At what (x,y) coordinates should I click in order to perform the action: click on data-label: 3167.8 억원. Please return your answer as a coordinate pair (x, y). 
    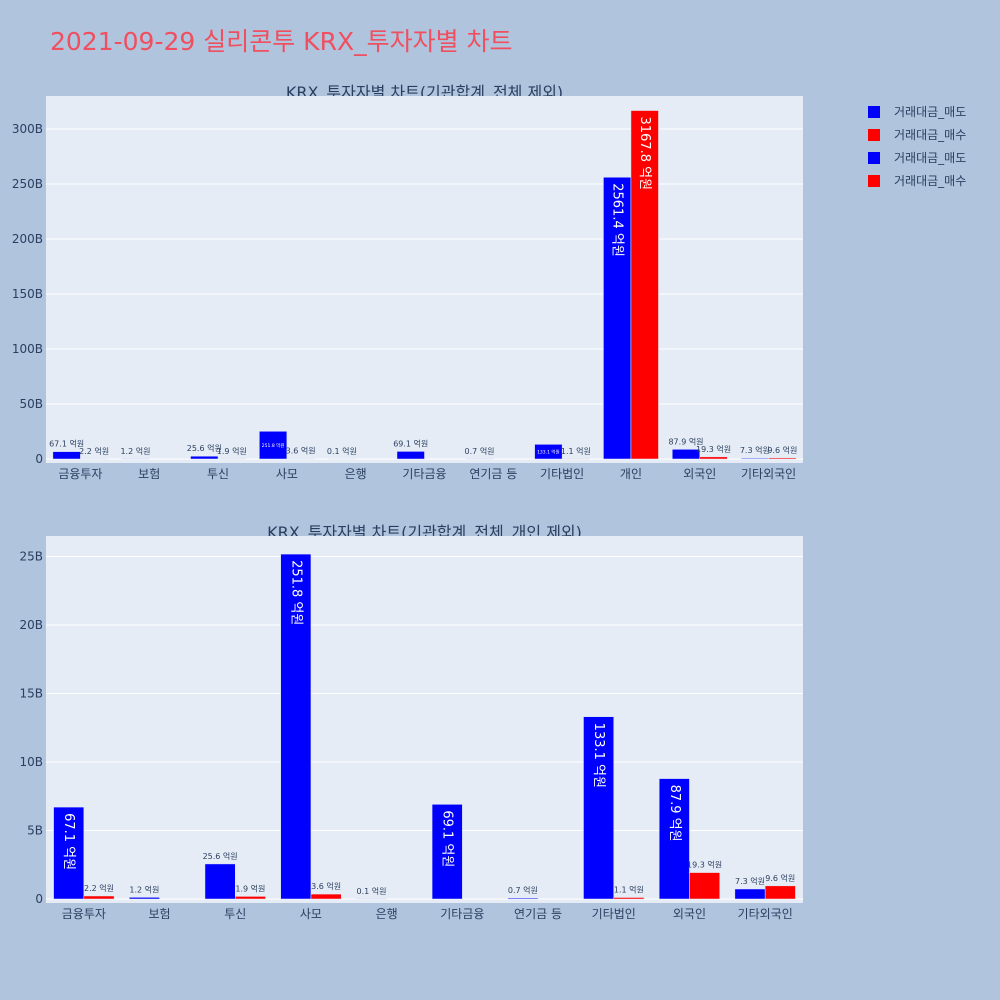
    Looking at the image, I should click on (644, 154).